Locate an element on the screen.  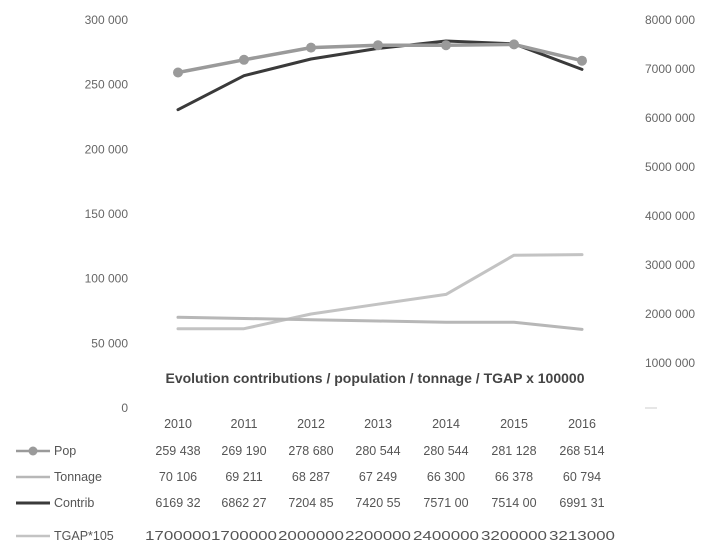
category-label: 2011 is located at coordinates (244, 424).